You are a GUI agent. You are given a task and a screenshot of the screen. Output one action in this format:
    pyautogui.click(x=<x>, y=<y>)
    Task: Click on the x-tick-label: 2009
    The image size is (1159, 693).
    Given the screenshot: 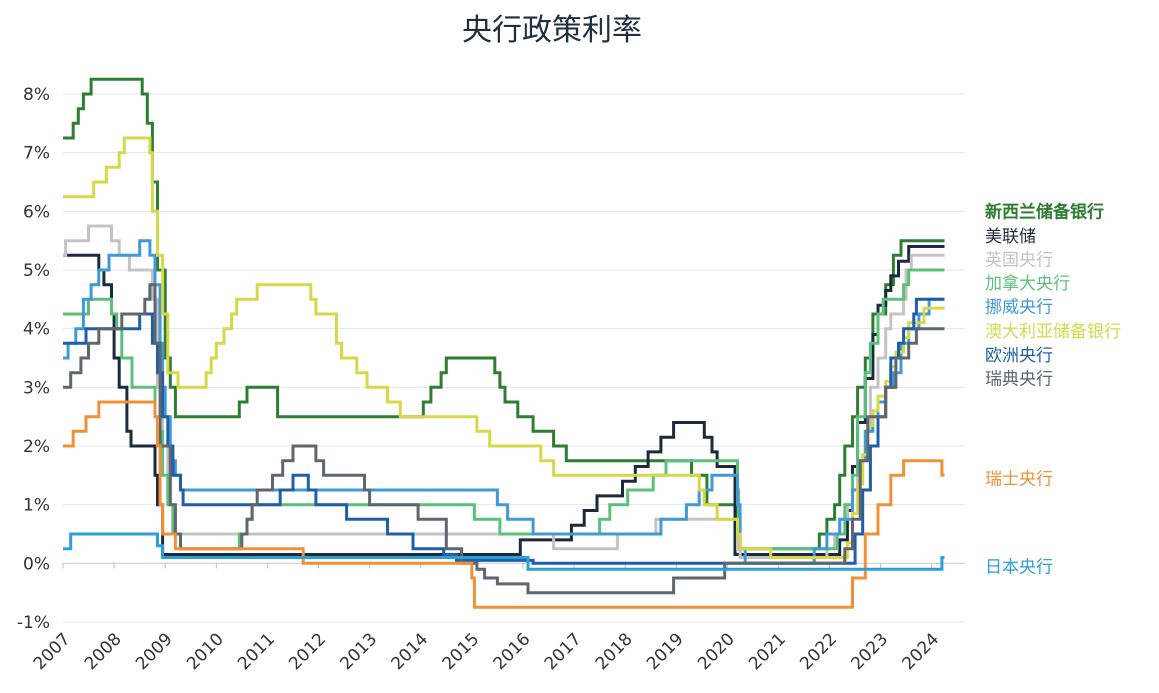 What is the action you would take?
    pyautogui.click(x=154, y=651)
    